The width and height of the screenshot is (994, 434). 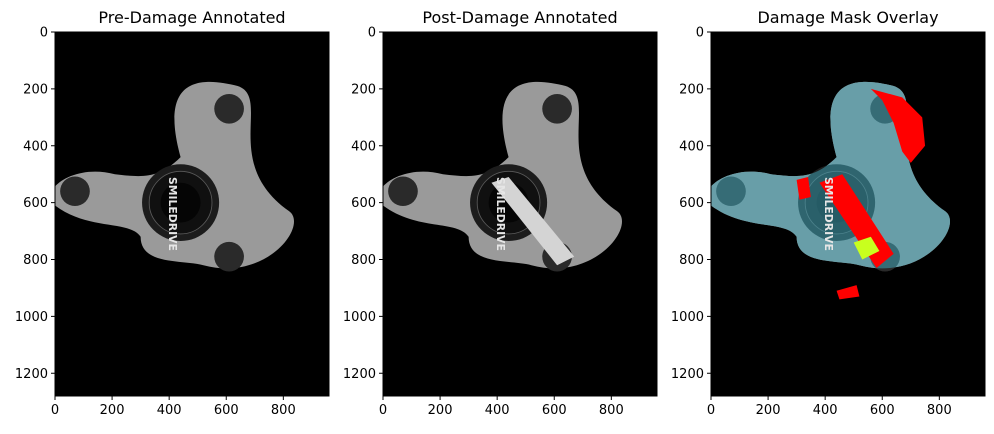 What do you see at coordinates (866, 248) in the screenshot?
I see `highlight-region` at bounding box center [866, 248].